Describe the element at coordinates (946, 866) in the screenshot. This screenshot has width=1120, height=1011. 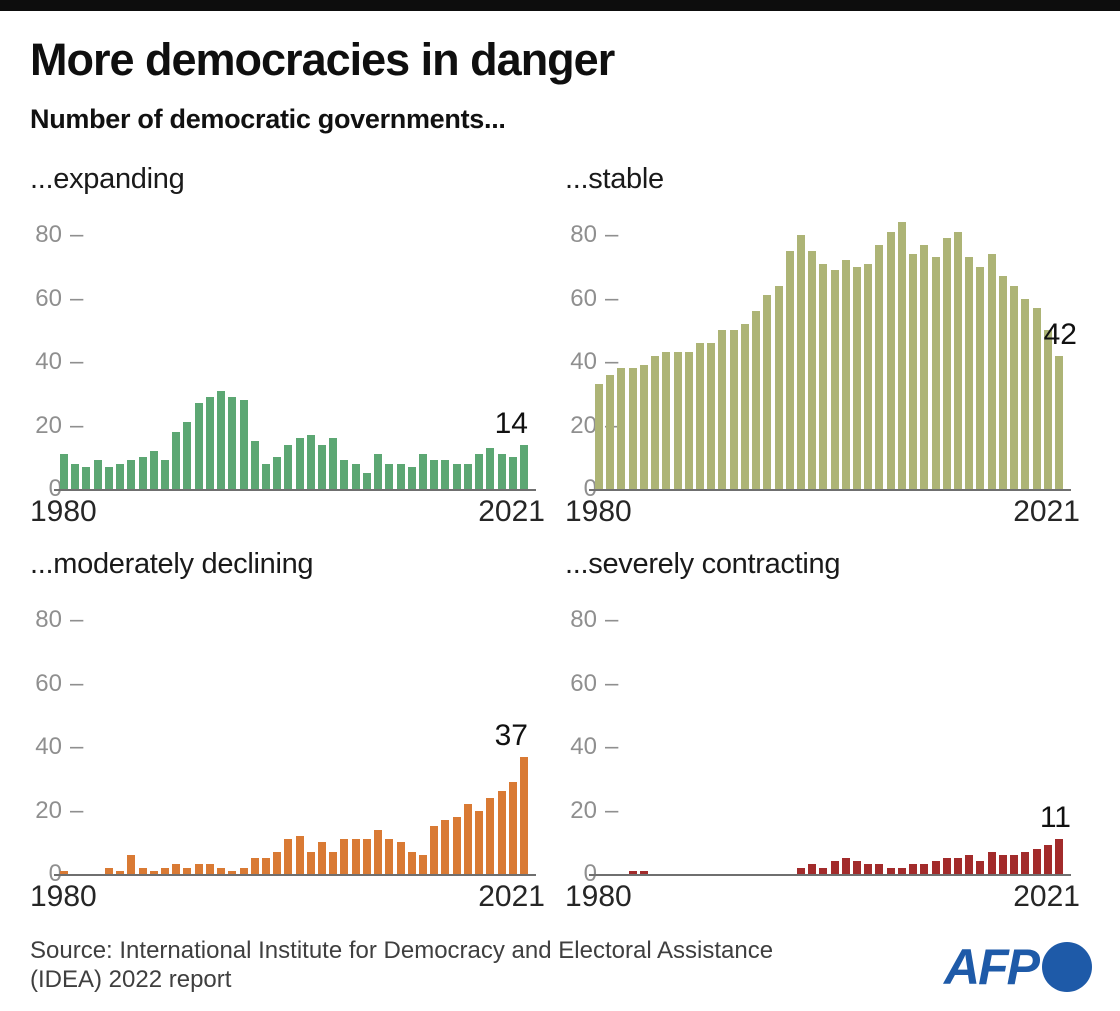
I see `bar-2011` at that location.